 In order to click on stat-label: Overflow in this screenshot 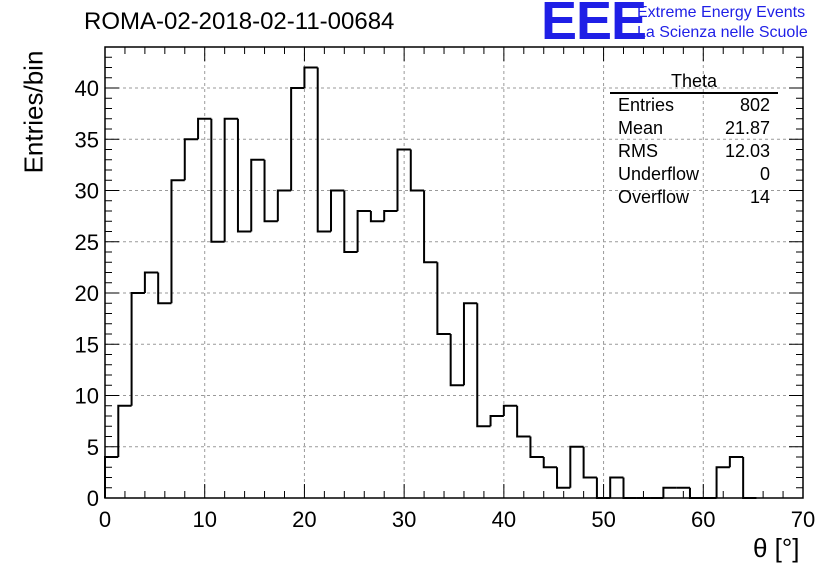, I will do `click(654, 197)`.